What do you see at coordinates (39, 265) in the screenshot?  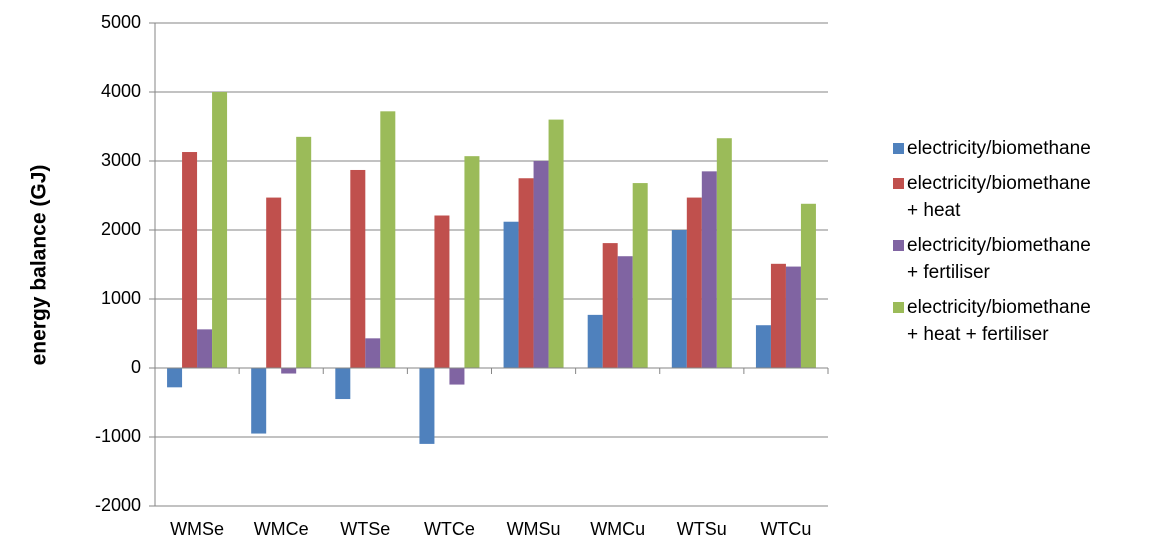 I see `y-axis-label: energy balance (GJ)` at bounding box center [39, 265].